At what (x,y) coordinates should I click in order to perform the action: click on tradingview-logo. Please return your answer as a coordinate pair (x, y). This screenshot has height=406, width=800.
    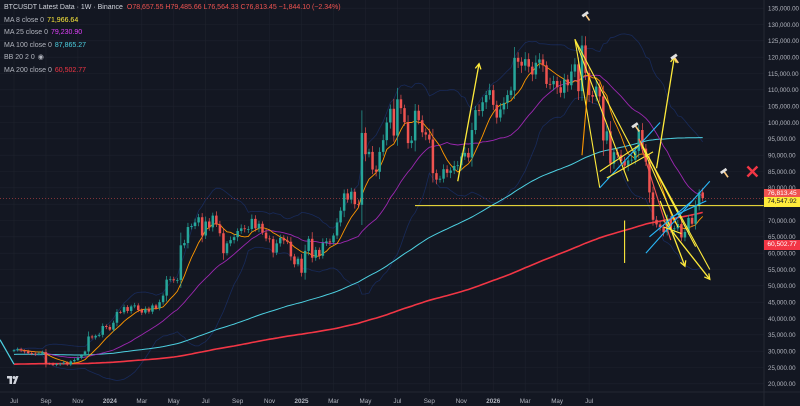
    Looking at the image, I should click on (13, 380).